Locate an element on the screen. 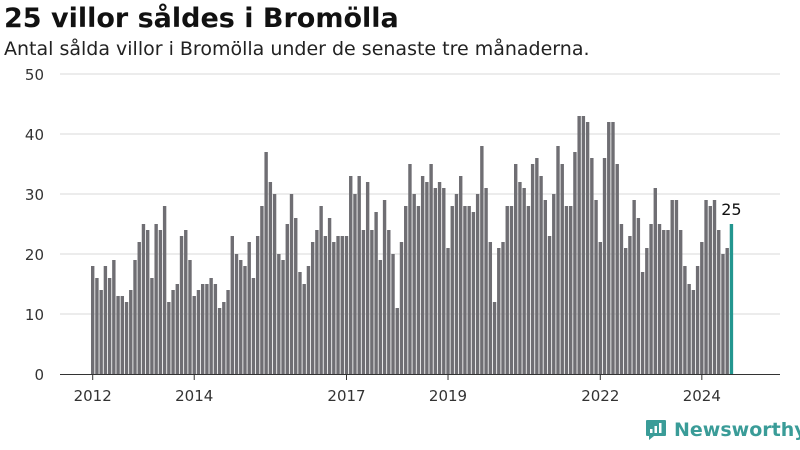 This screenshot has height=450, width=800. chart-title: 25 villor såldes i Bromölla is located at coordinates (201, 18).